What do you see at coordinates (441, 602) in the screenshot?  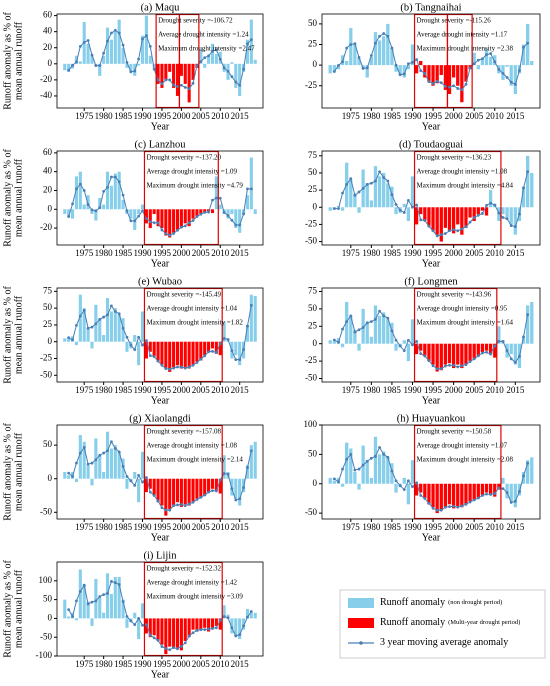 I see `legend-label: Runoff anomaly (non drought period)` at bounding box center [441, 602].